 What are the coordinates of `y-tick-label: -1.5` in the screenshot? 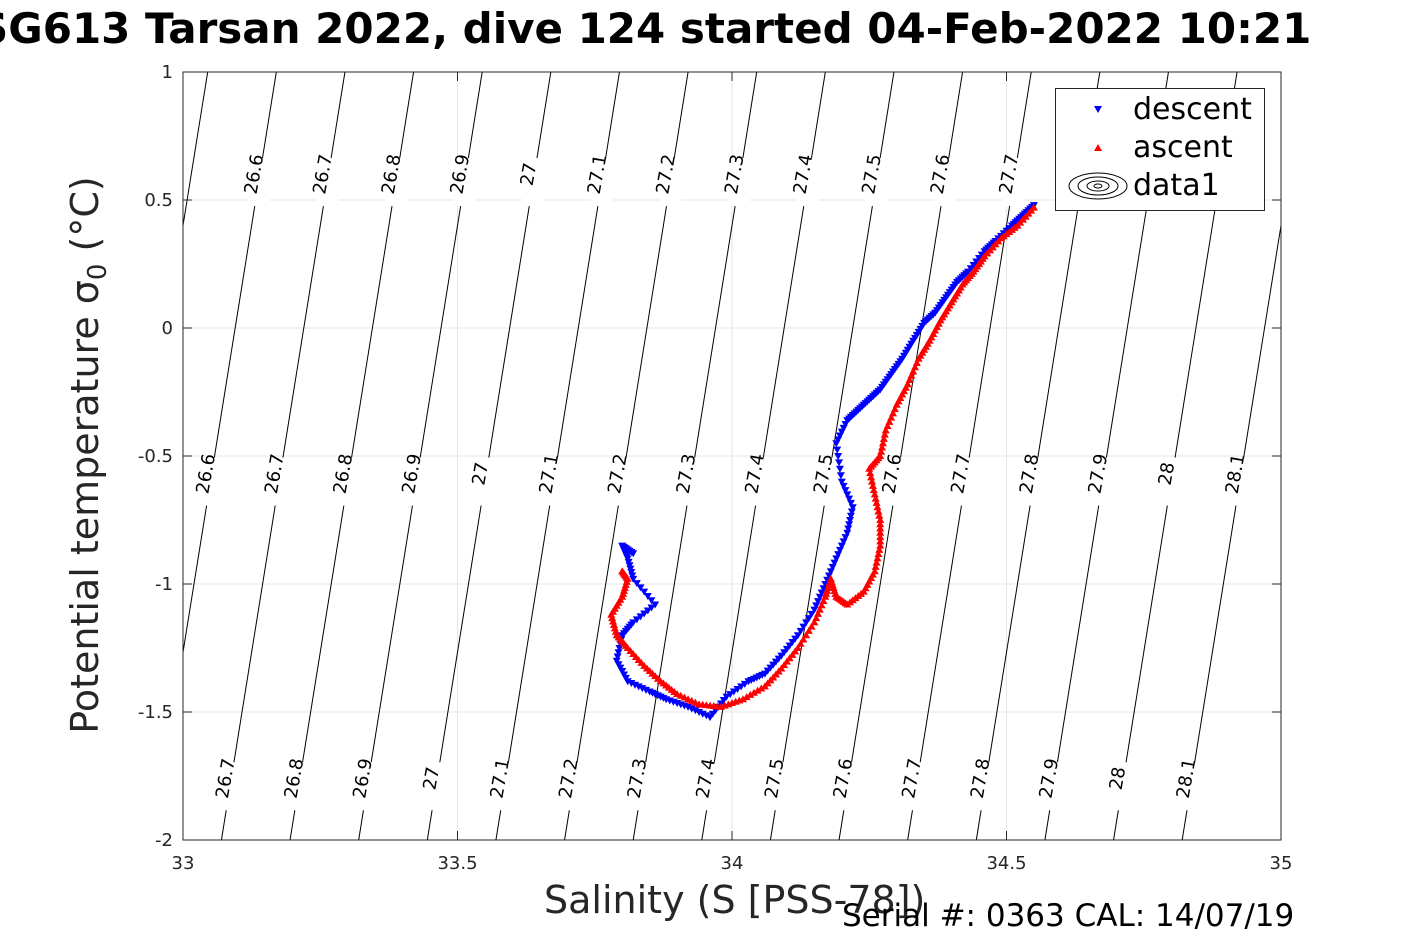 It's located at (155, 712).